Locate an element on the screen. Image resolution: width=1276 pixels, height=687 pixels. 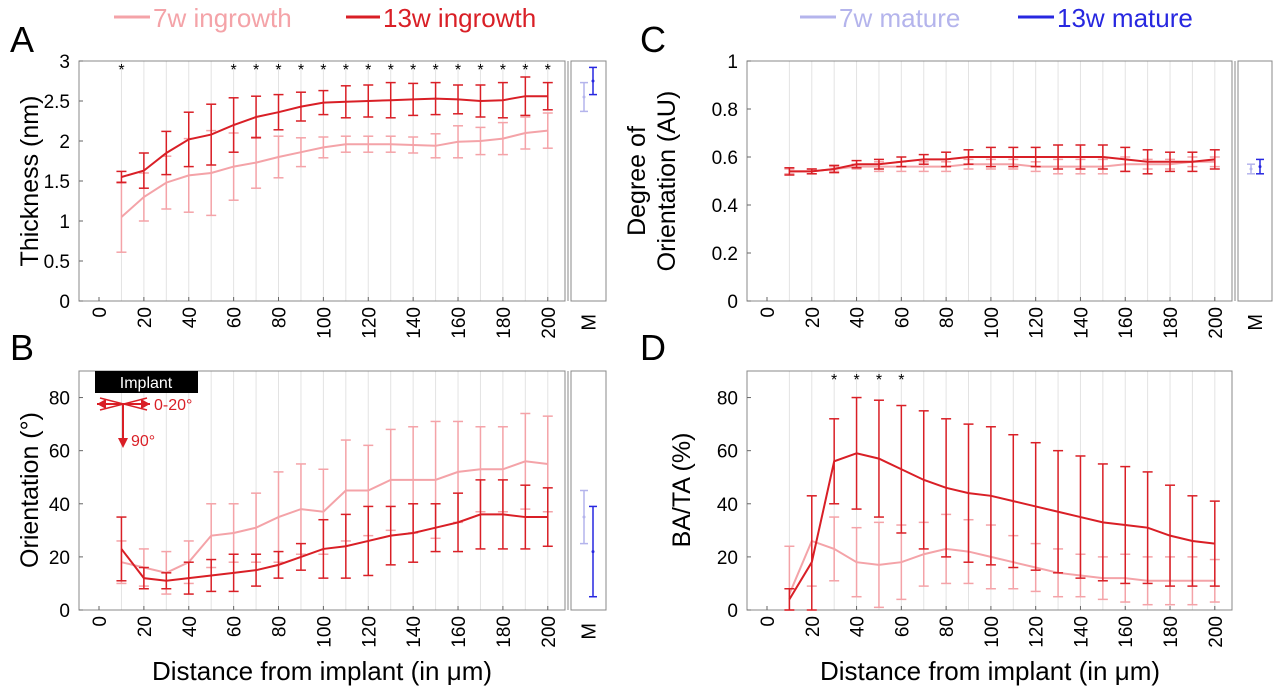
panel-letter: C is located at coordinates (653, 39).